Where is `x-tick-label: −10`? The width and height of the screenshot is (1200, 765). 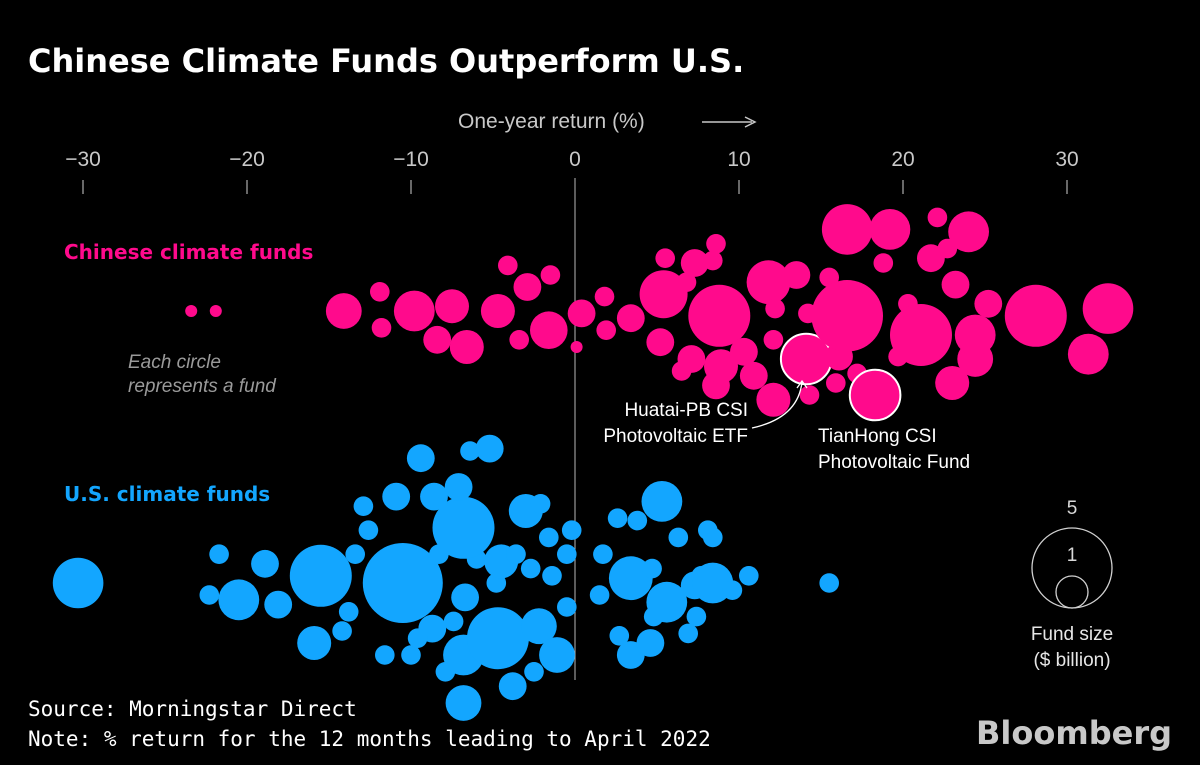 x-tick-label: −10 is located at coordinates (411, 159).